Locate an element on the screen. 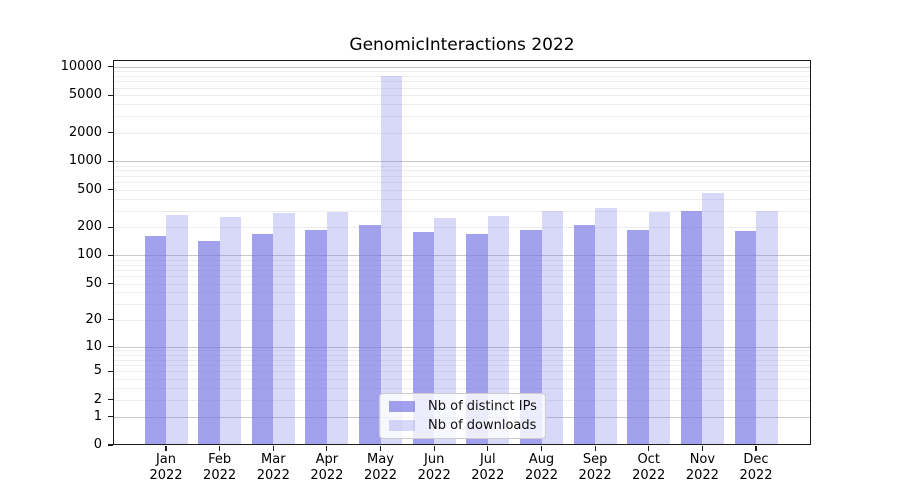 Image resolution: width=900 pixels, height=500 pixels. y-tick-label-2000: 2000 is located at coordinates (85, 132).